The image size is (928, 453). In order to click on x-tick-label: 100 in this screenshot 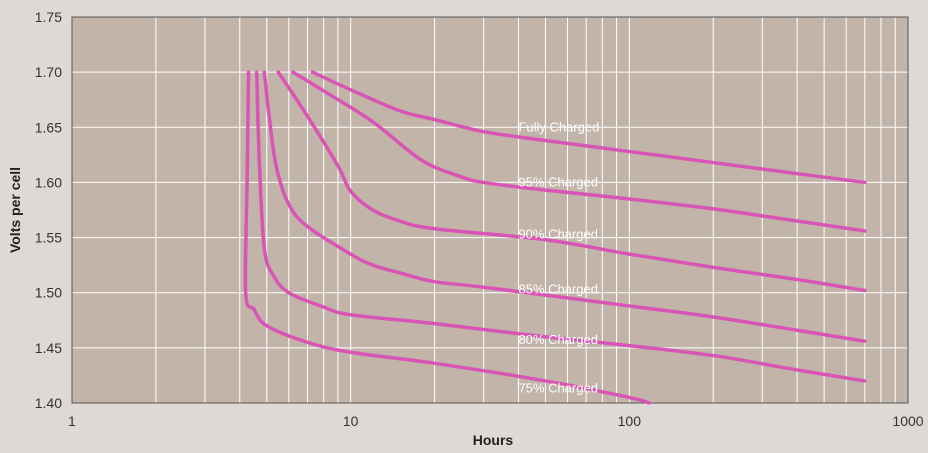, I will do `click(630, 421)`.